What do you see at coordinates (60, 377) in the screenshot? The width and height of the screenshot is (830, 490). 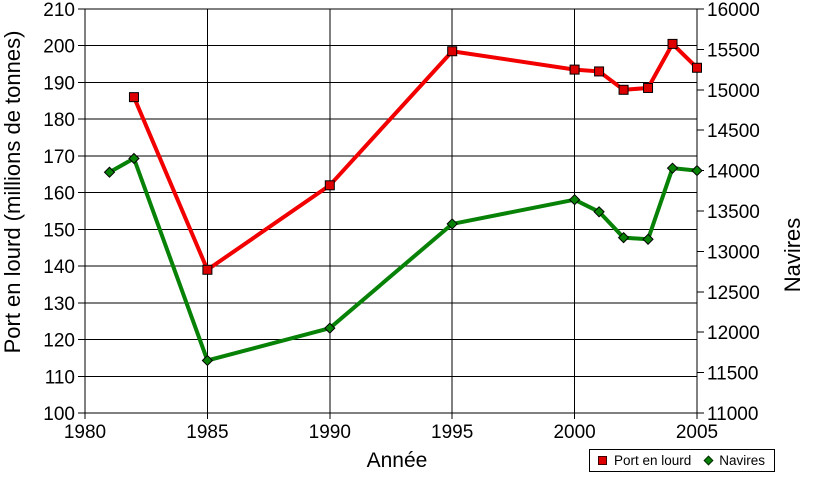 I see `y-left-tick-label: 110` at bounding box center [60, 377].